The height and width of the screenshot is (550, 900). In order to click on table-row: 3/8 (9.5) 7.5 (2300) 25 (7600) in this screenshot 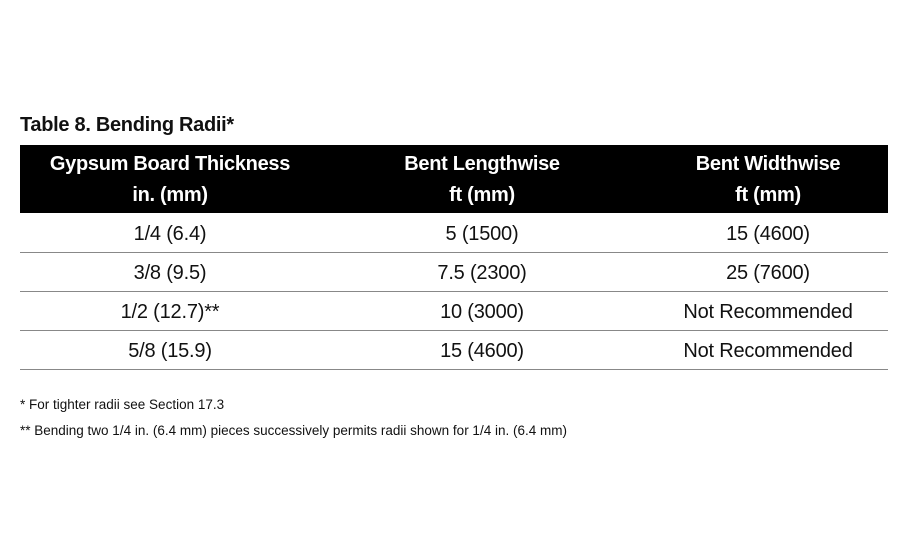, I will do `click(454, 272)`.